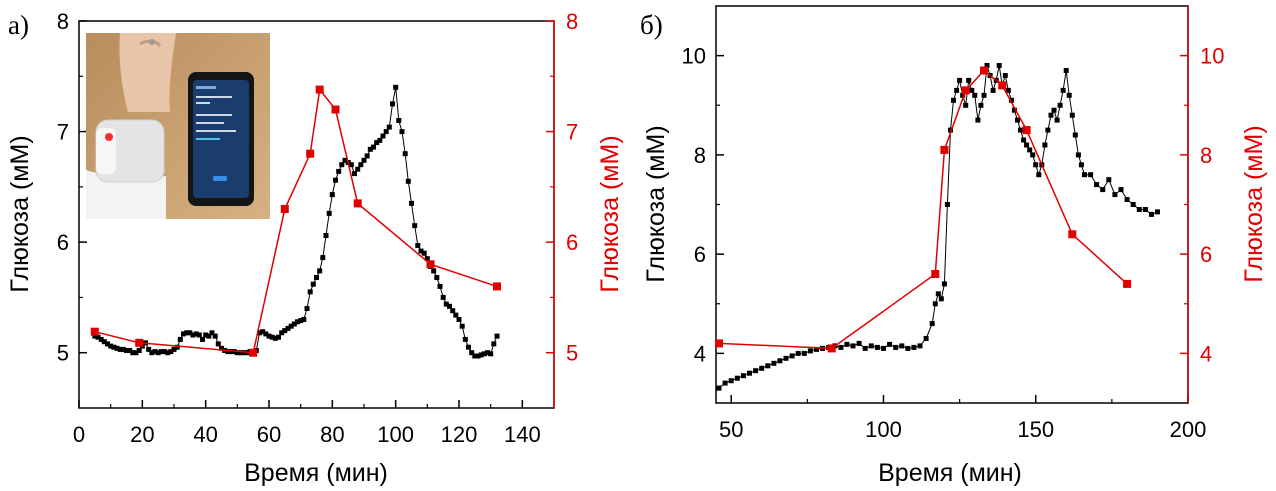 Image resolution: width=1276 pixels, height=491 pixels. What do you see at coordinates (572, 353) in the screenshot?
I see `y-right-tick-label: 5` at bounding box center [572, 353].